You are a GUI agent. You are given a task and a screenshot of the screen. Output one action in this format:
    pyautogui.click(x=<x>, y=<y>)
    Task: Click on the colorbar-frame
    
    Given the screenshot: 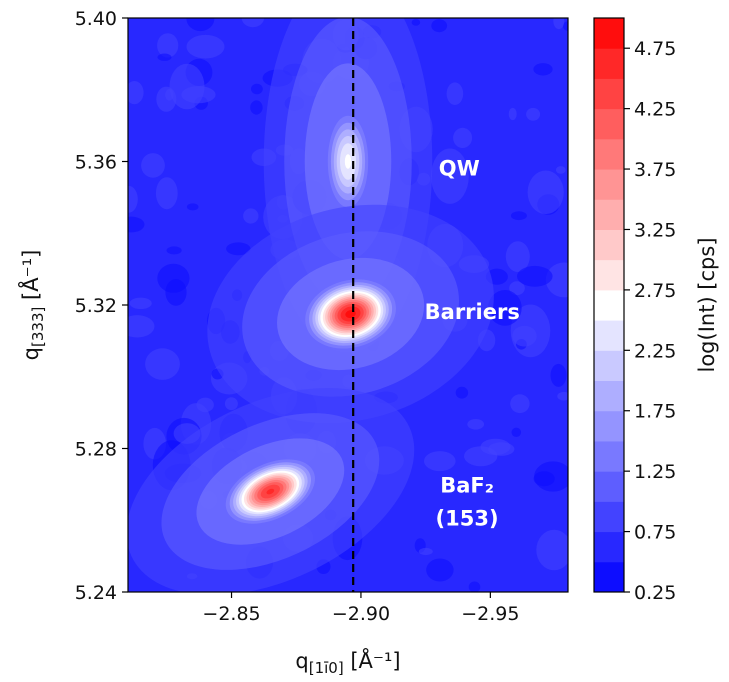 What is the action you would take?
    pyautogui.click(x=609, y=305)
    